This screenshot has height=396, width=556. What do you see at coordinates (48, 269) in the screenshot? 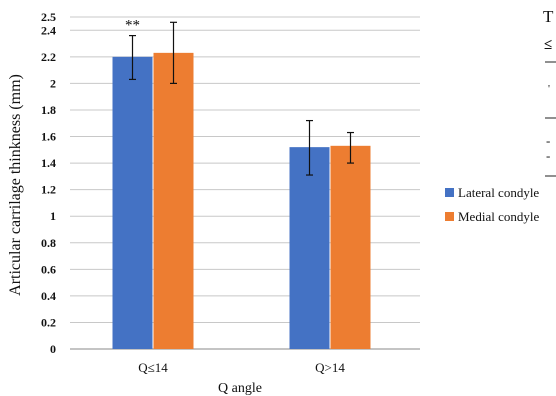
I see `y-tick-label: 0.6` at bounding box center [48, 269].